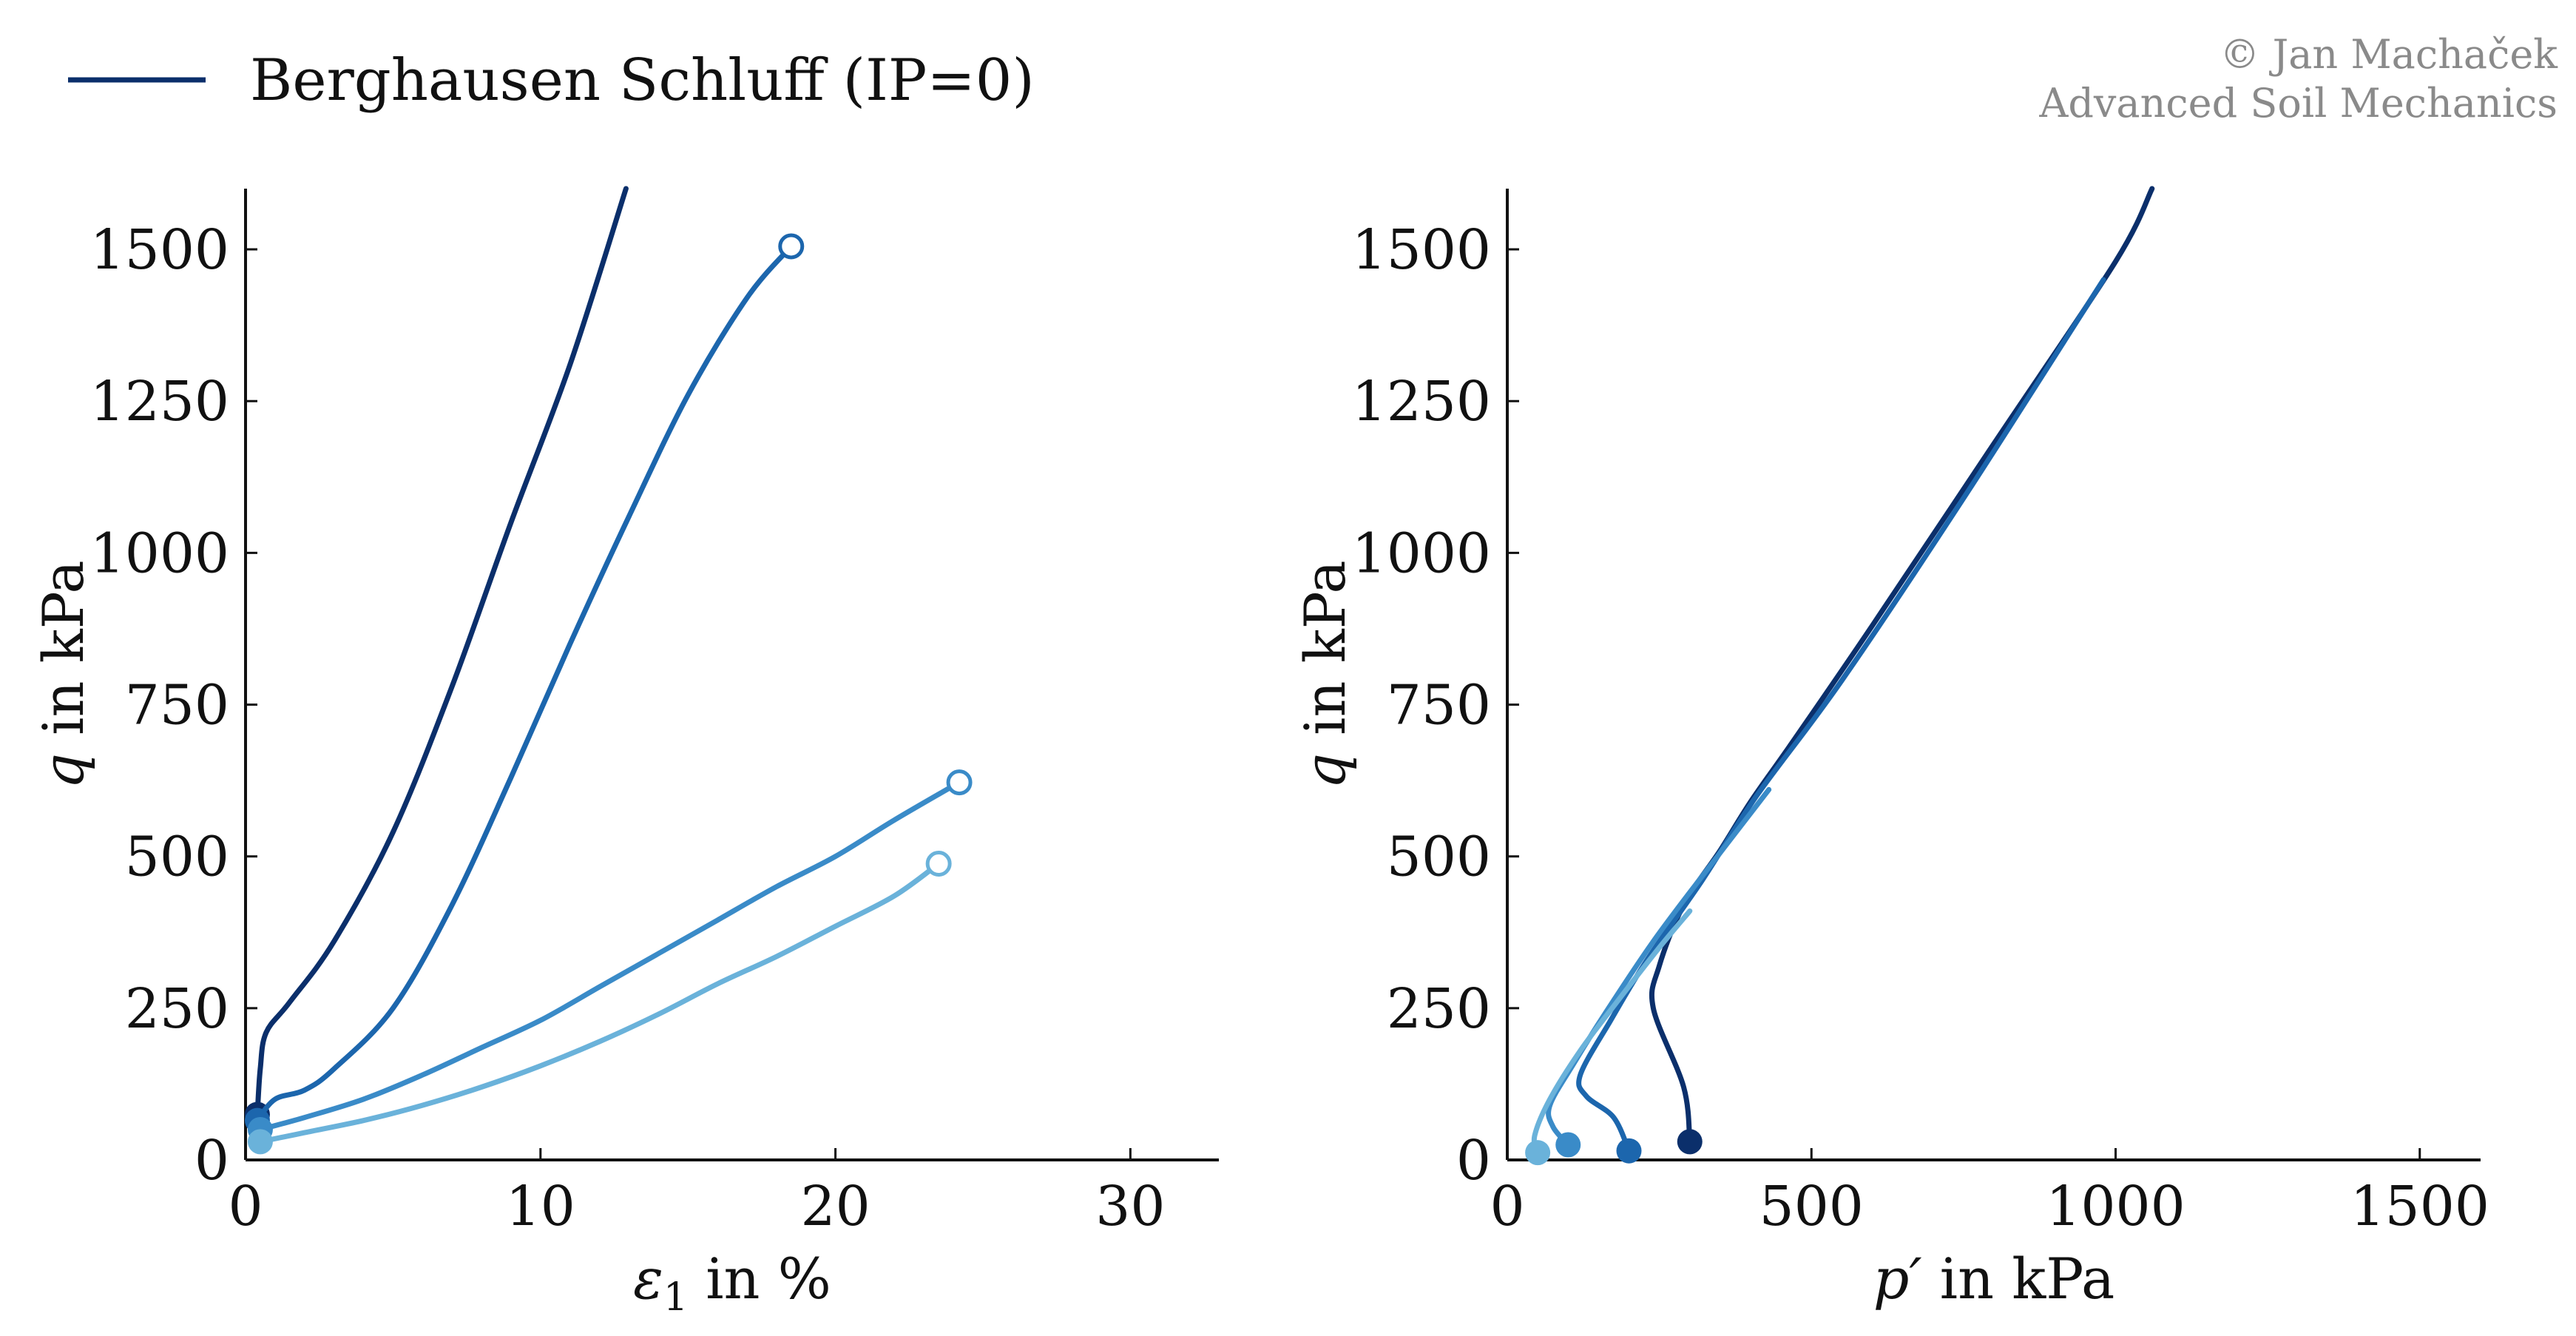  Describe the element at coordinates (63, 674) in the screenshot. I see `left-y-axis-label: q in kPa` at that location.